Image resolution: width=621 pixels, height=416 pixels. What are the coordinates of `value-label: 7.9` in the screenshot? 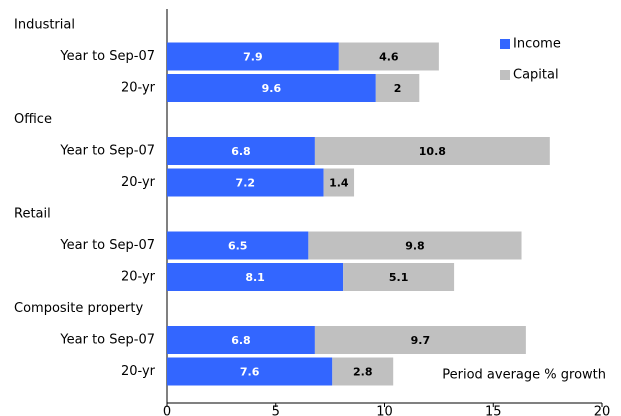 It's located at (253, 57).